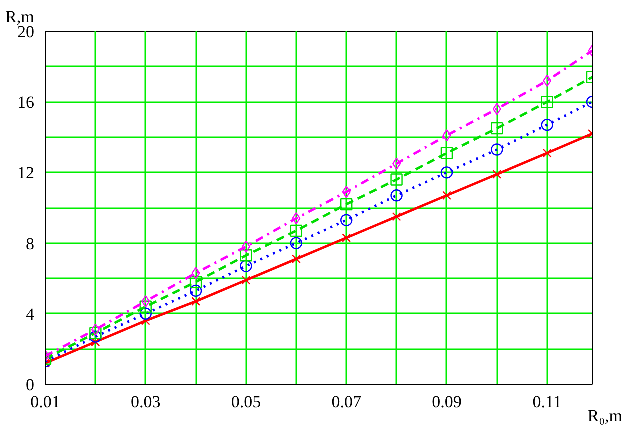 The image size is (632, 426). Describe the element at coordinates (30, 244) in the screenshot. I see `y-tick-label: 8` at that location.